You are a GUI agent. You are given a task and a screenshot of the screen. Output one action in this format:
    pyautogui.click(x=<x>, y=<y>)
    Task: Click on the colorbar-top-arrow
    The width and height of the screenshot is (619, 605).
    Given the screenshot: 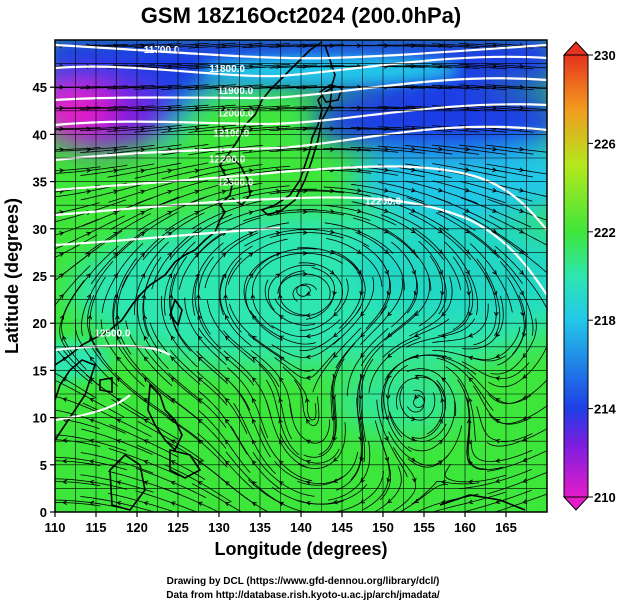 What is the action you would take?
    pyautogui.click(x=576, y=48)
    